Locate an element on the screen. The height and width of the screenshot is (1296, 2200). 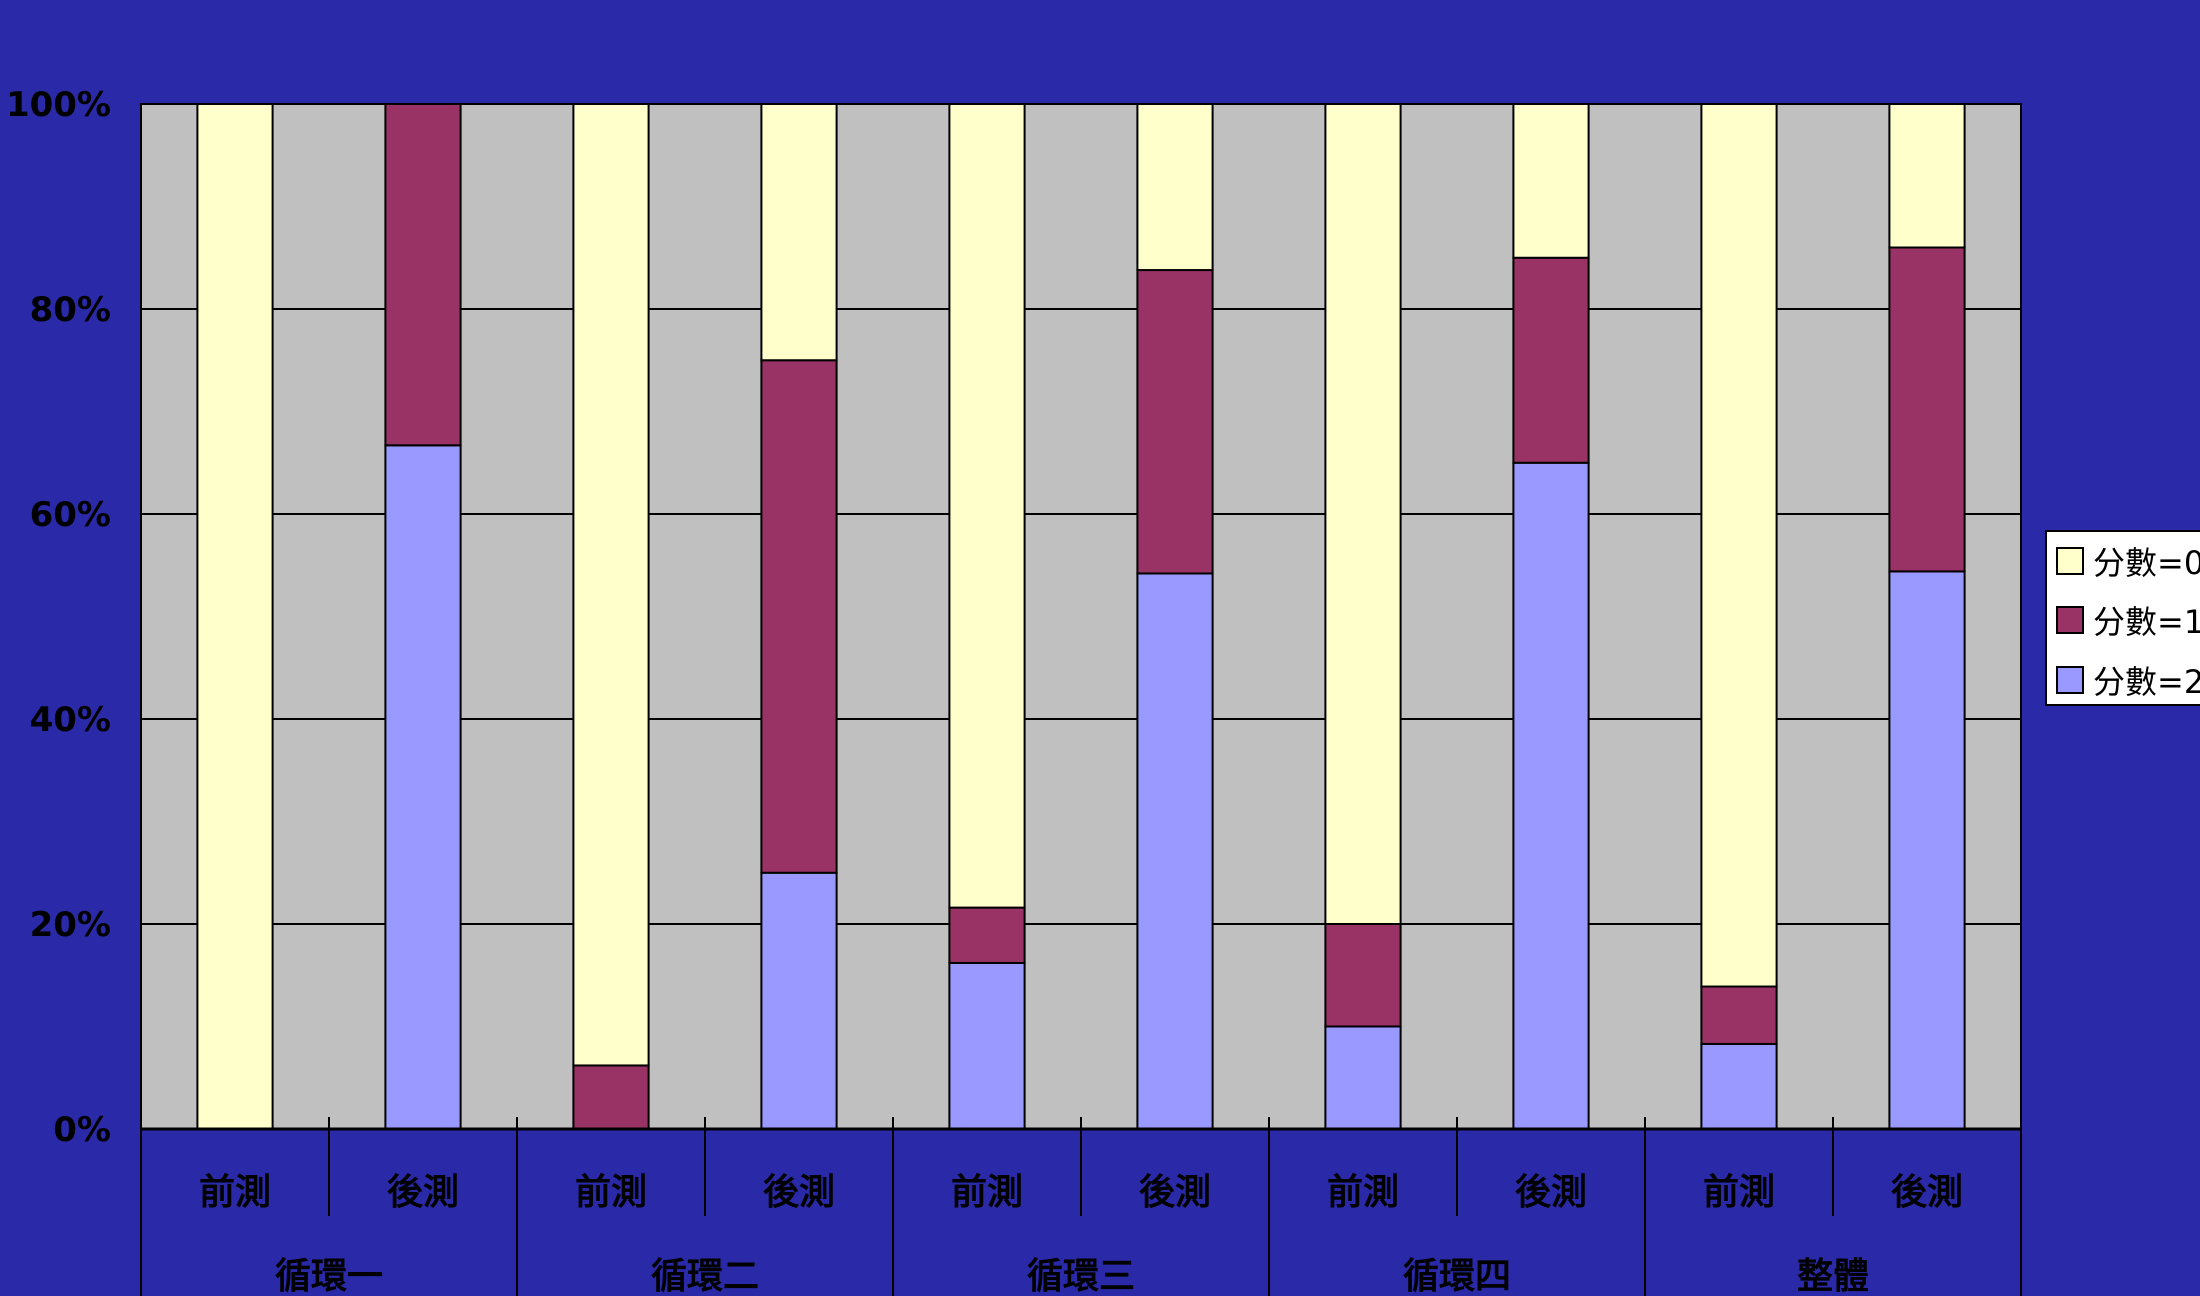
y-axis-tick-labels: 0% 20% 40% 60% 80% 100% is located at coordinates (58, 617).